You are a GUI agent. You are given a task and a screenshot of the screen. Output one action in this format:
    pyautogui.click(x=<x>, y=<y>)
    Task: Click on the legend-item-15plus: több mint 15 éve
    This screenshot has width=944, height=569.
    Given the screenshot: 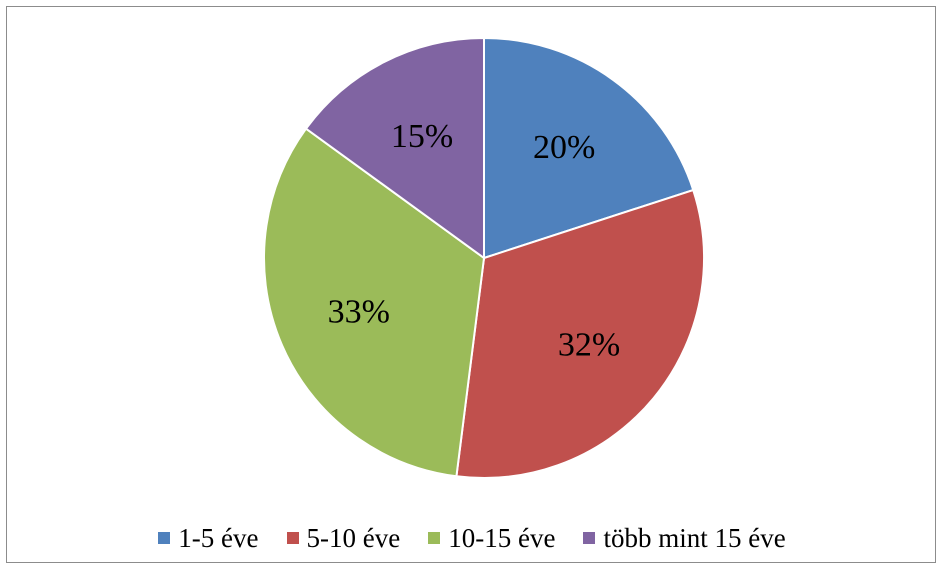 What is the action you would take?
    pyautogui.click(x=684, y=538)
    